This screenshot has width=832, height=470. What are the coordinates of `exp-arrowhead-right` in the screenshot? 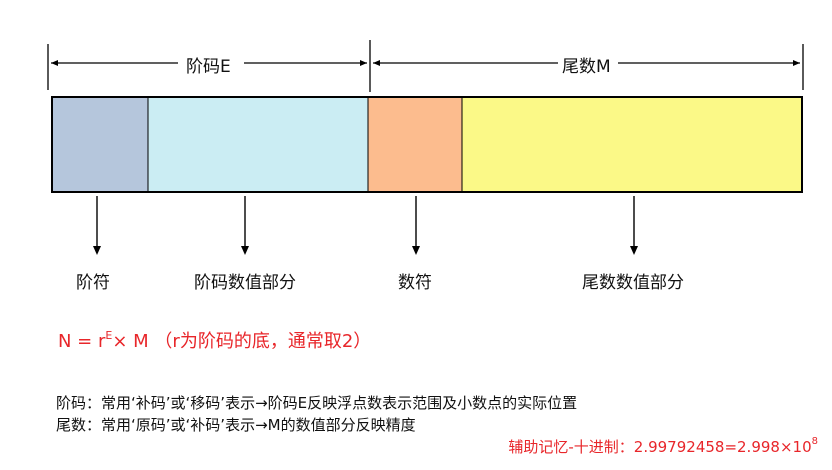 It's located at (363, 63).